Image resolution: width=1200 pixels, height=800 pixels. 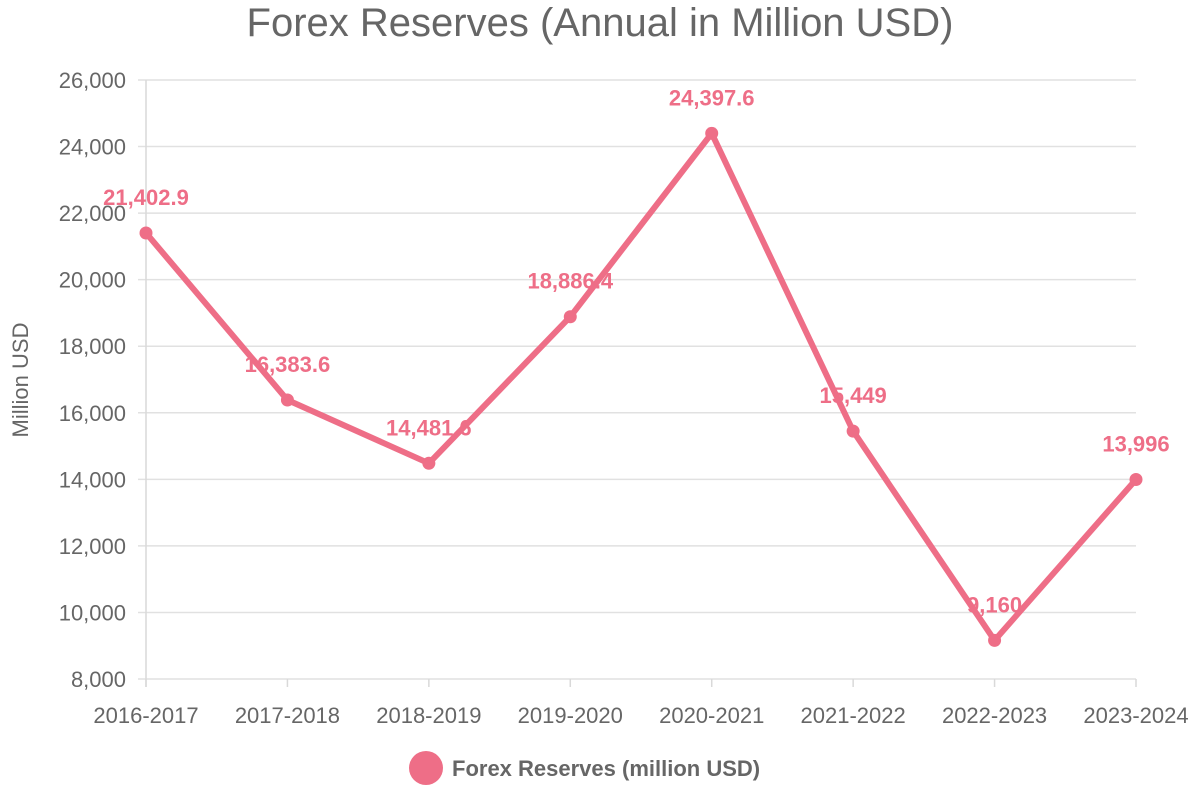 I want to click on y-tick-label: 20,000, so click(x=92, y=280).